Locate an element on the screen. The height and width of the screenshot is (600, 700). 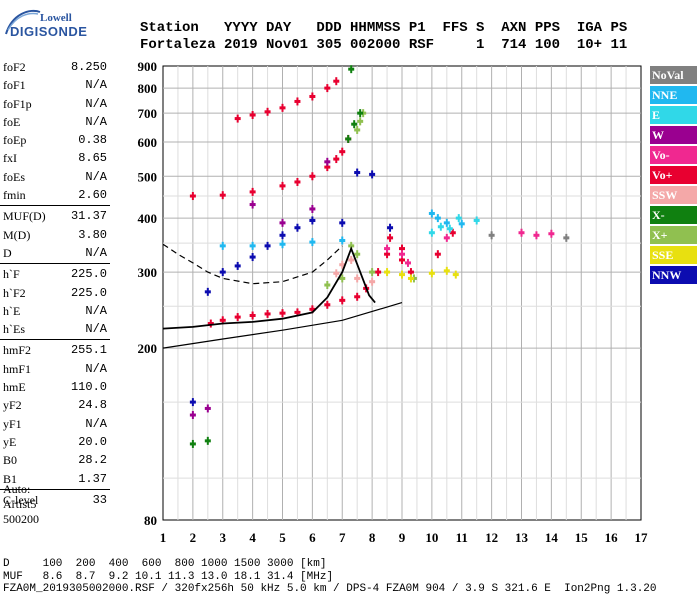
x-tick-label: 13 is located at coordinates (522, 537).